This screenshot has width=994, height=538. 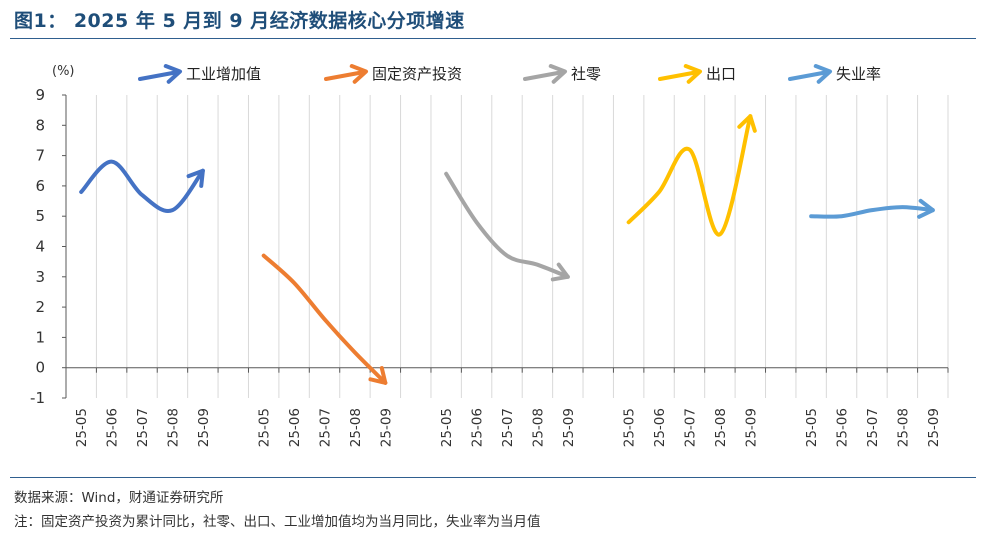 I want to click on y-tick-label: 0, so click(x=40, y=368).